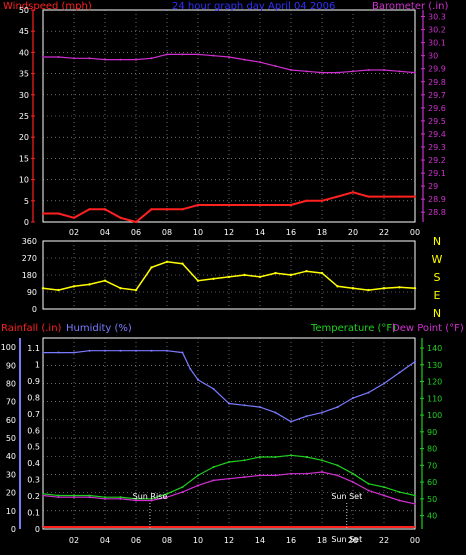  What do you see at coordinates (167, 232) in the screenshot?
I see `time-tick-label: 08` at bounding box center [167, 232].